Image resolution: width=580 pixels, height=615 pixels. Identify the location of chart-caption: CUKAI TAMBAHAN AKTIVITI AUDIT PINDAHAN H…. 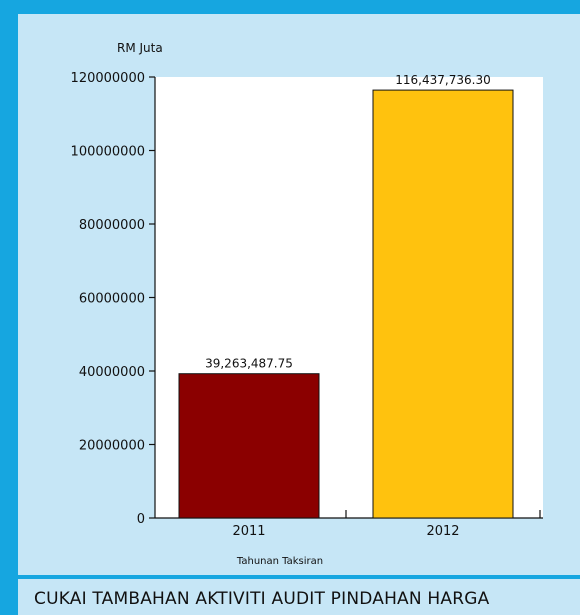
(262, 599).